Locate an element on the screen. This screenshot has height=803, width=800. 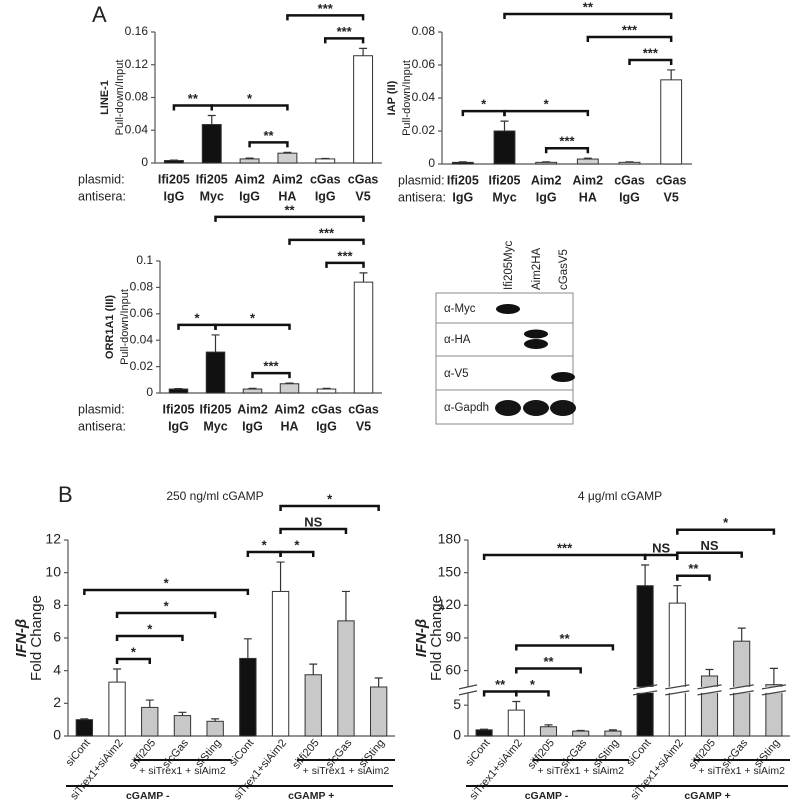
y-tick-label: 180 is located at coordinates (450, 539).